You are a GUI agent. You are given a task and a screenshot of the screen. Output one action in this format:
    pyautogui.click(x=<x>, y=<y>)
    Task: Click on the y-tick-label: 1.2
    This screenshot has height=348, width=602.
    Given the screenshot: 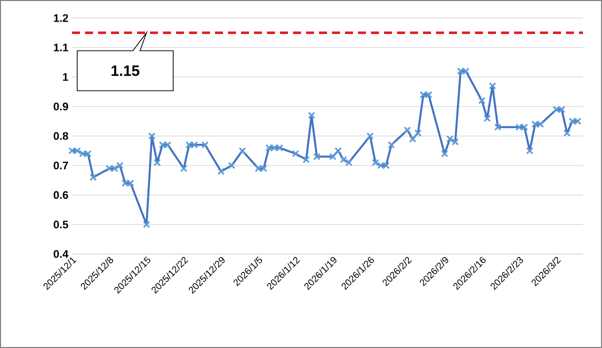 What is the action you would take?
    pyautogui.click(x=61, y=18)
    